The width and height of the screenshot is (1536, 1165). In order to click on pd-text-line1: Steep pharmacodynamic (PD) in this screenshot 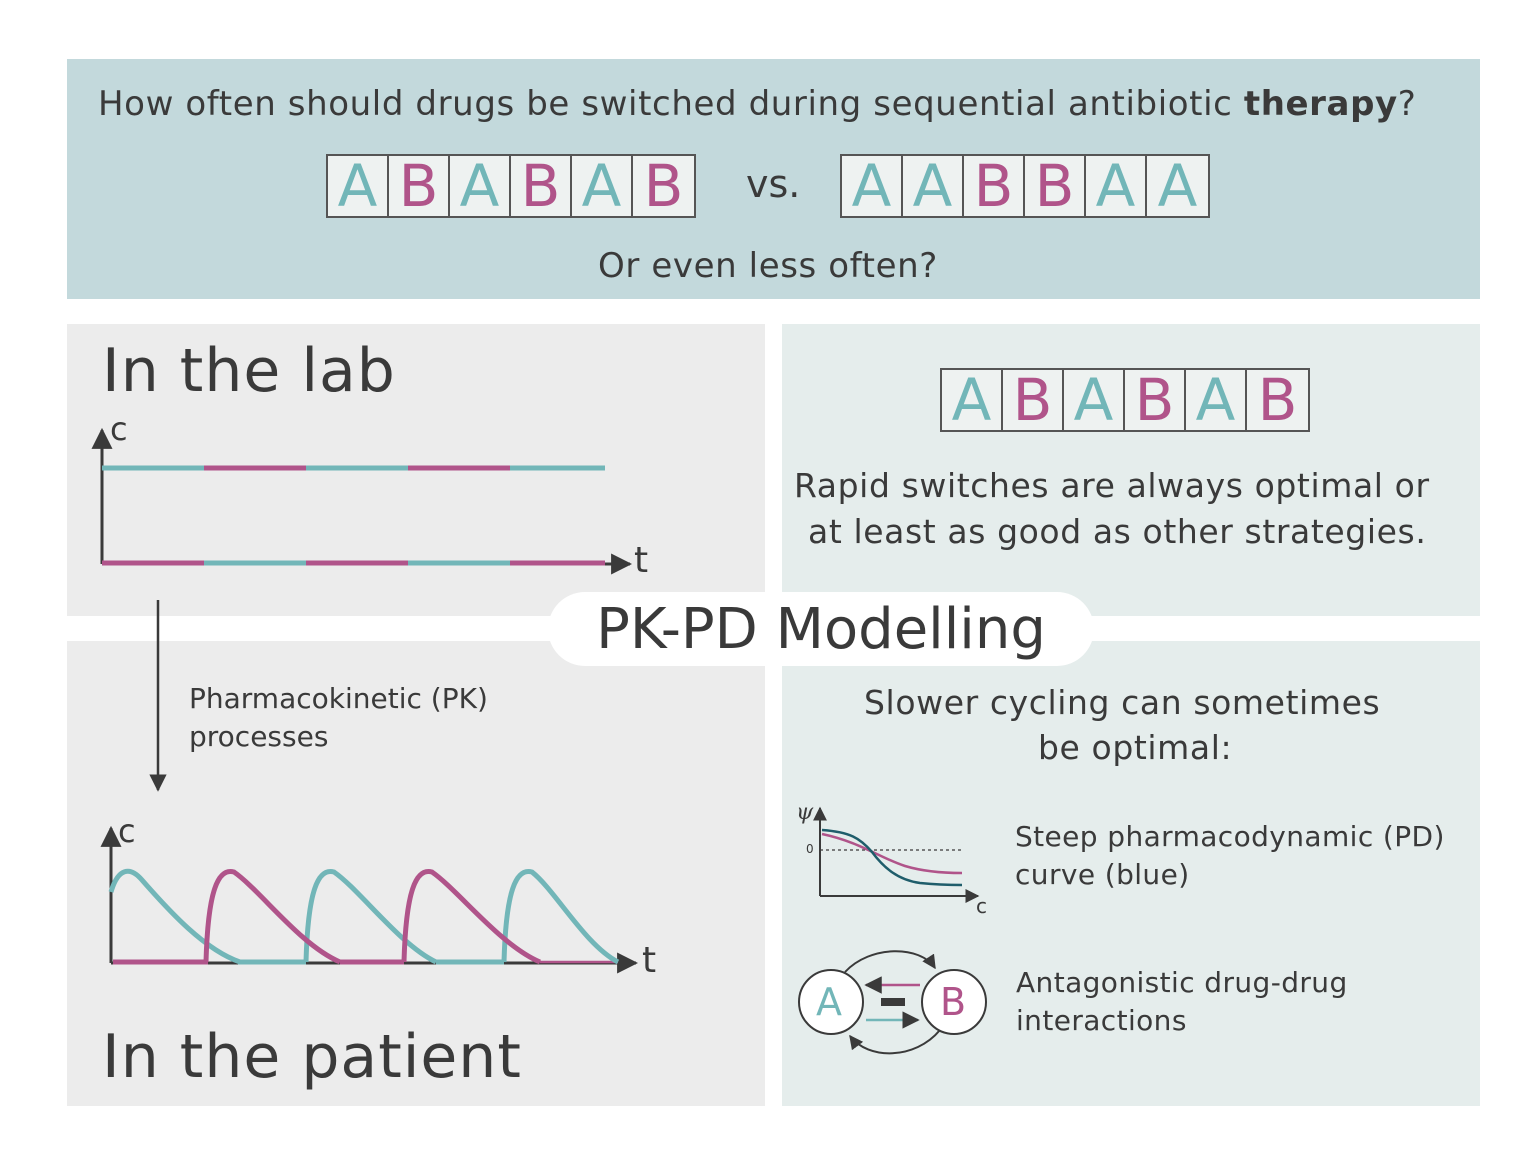, I will do `click(1230, 836)`.